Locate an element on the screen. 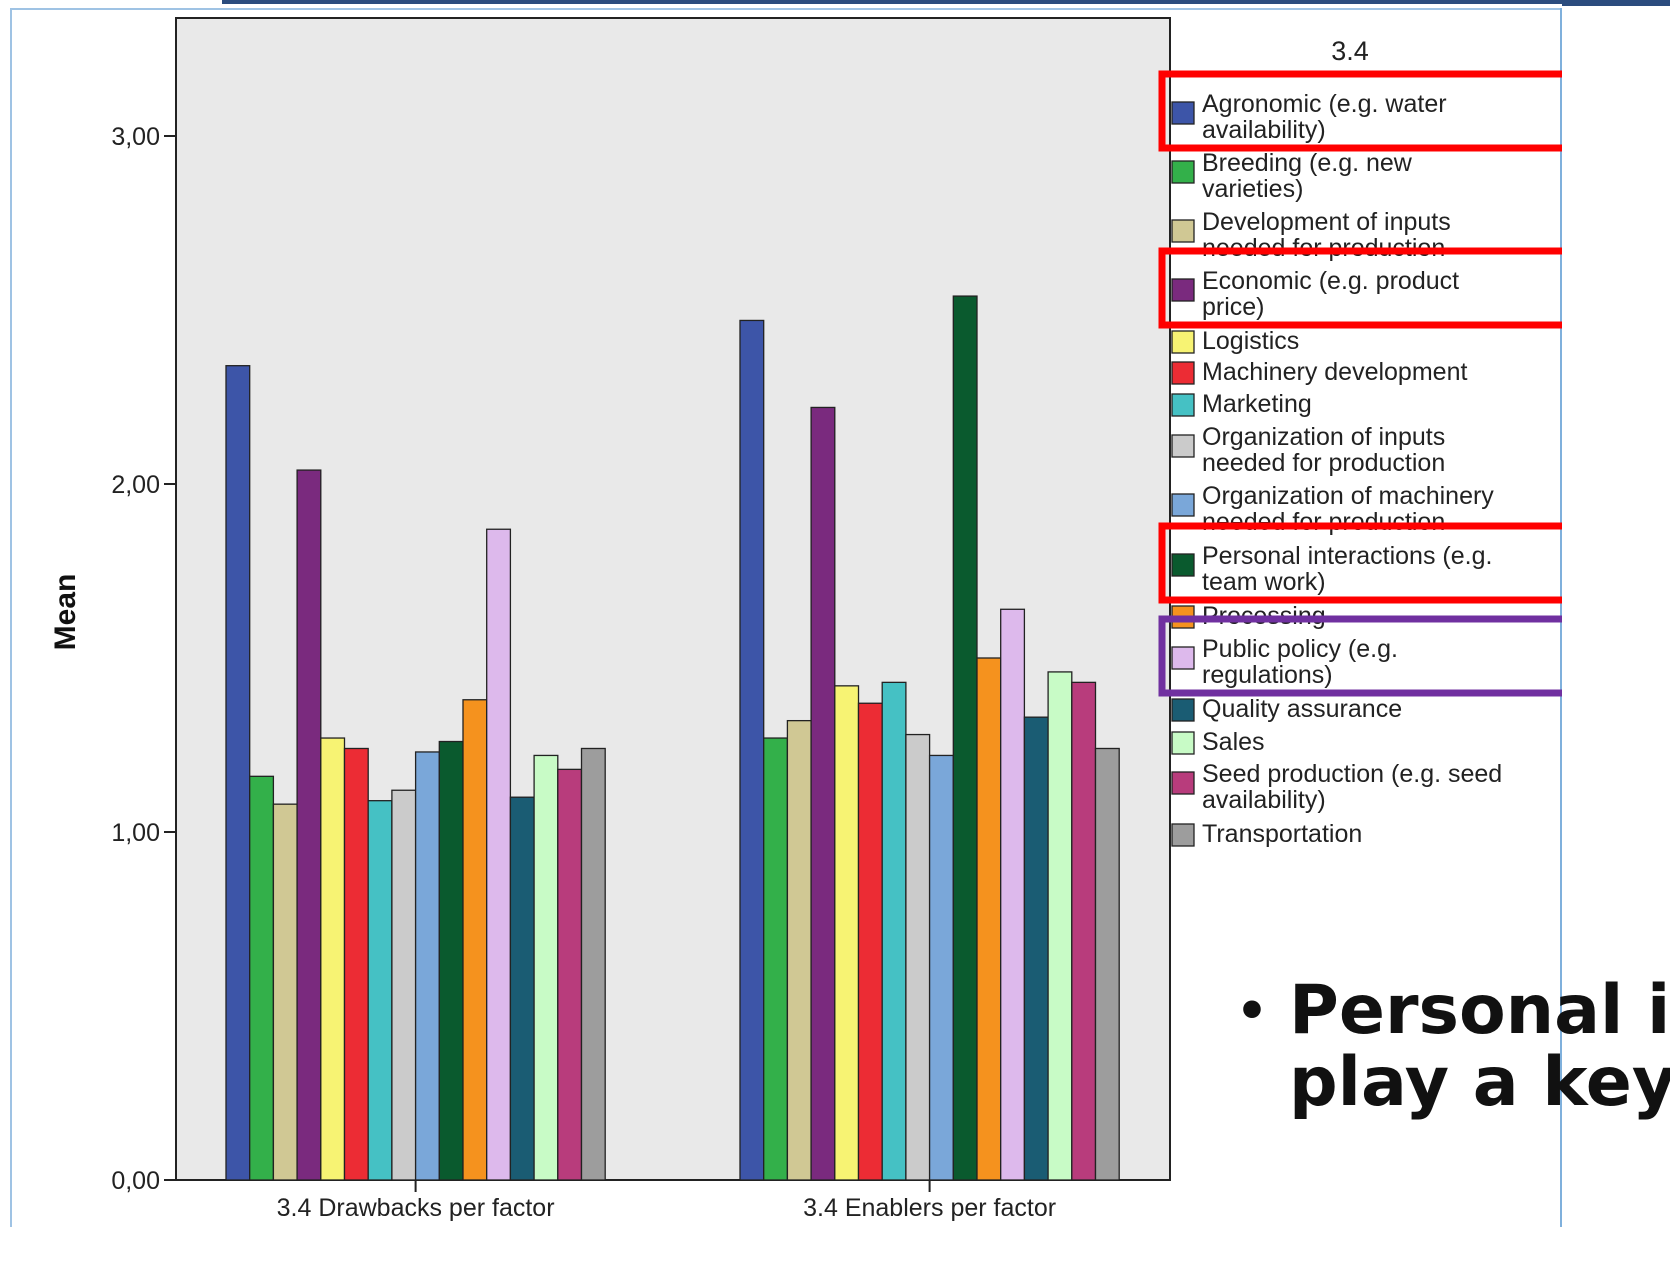 Image resolution: width=1670 pixels, height=1266 pixels. y-tick-label: 2,00 is located at coordinates (135, 485).